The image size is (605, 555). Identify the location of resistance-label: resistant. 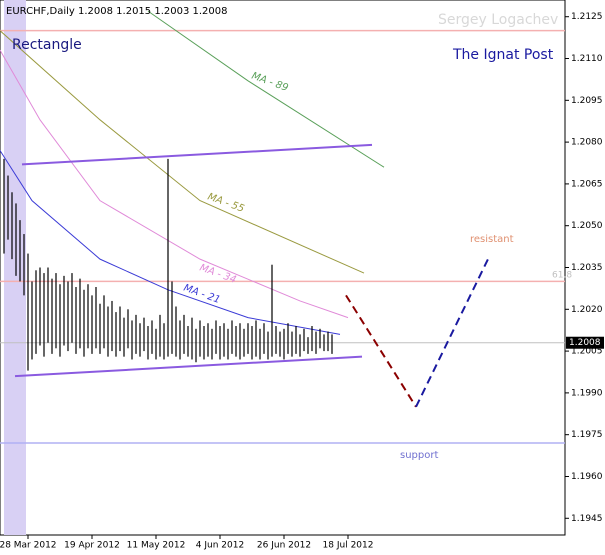
(492, 239).